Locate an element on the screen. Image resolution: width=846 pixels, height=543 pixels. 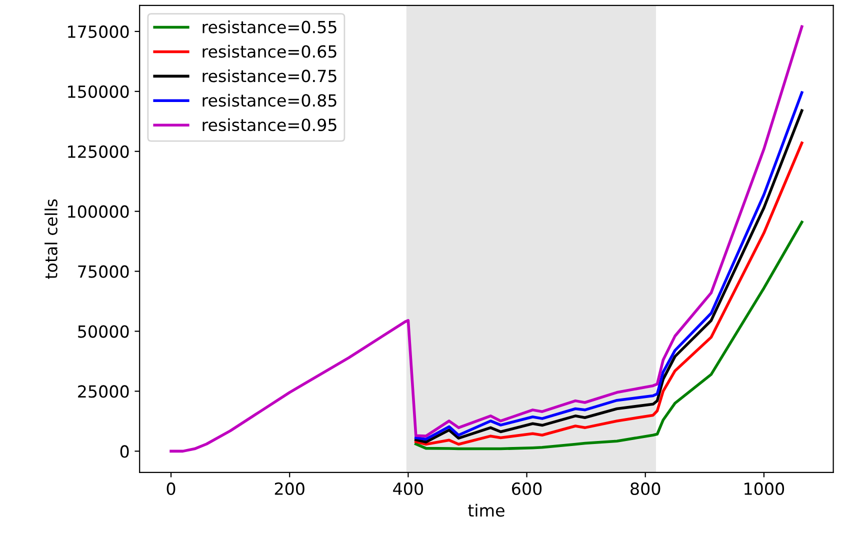
x-axis-title: time is located at coordinates (486, 510).